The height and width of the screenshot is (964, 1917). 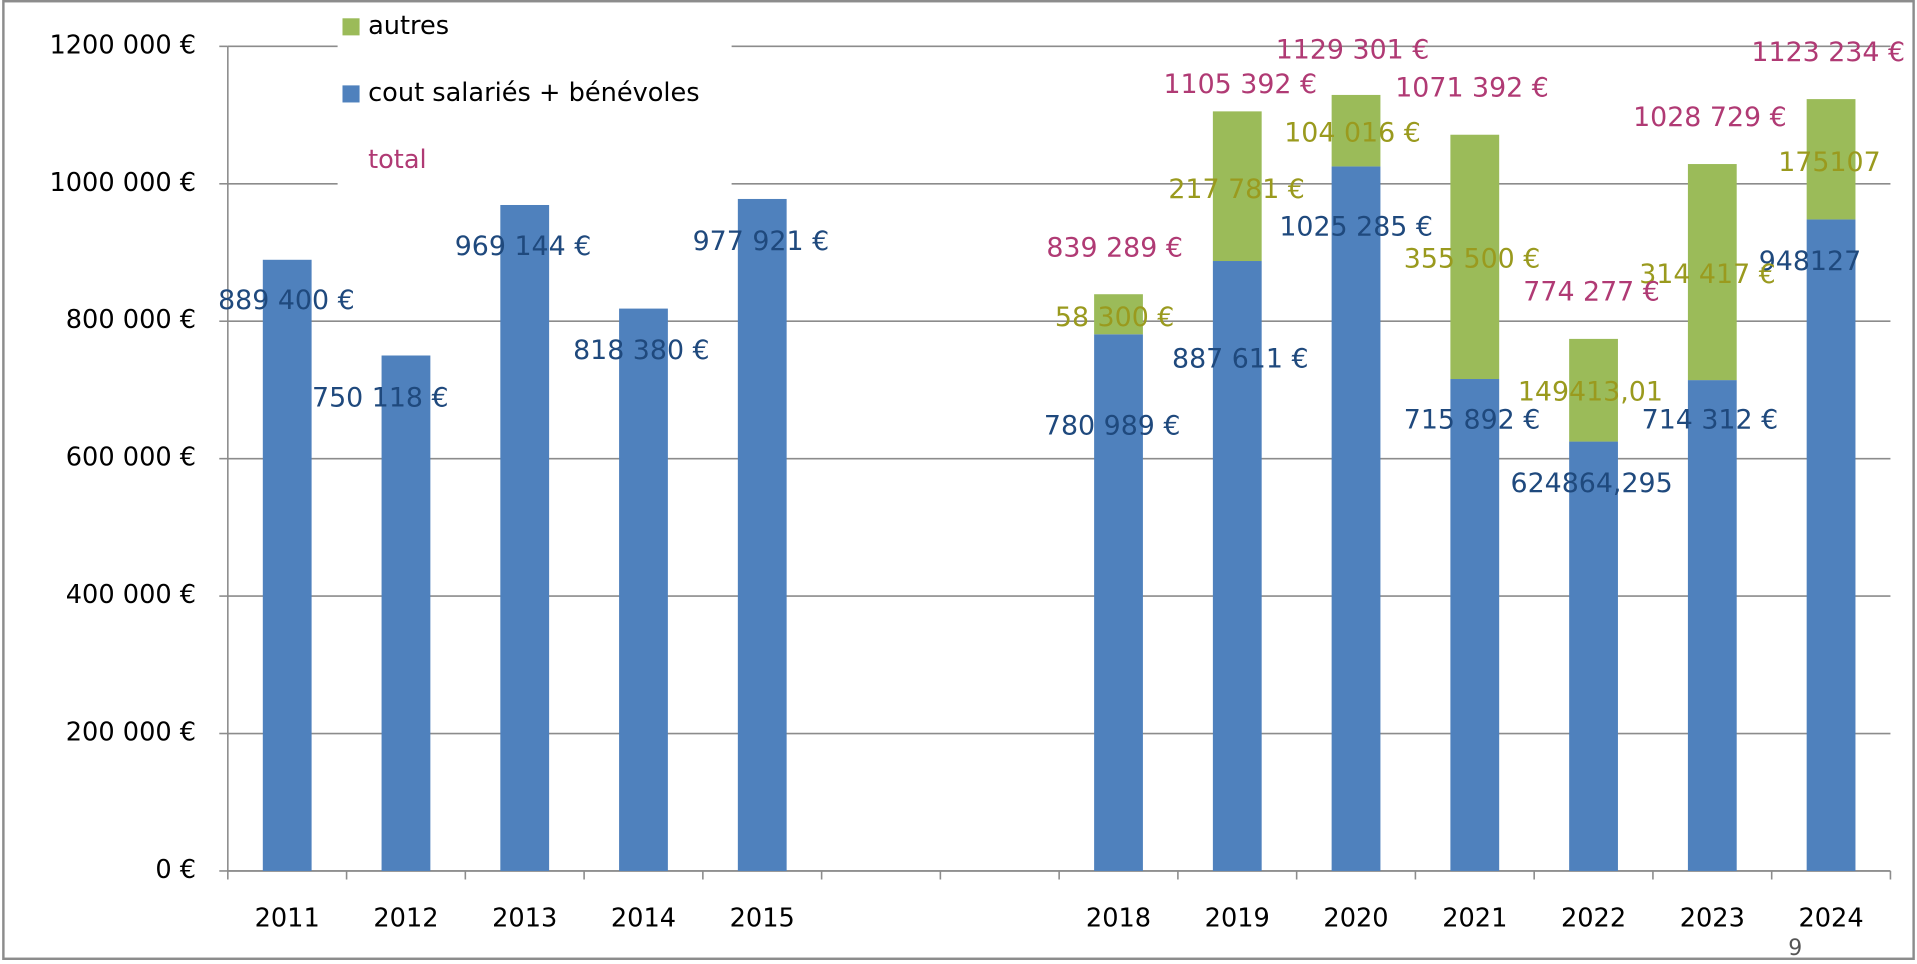 What do you see at coordinates (175, 870) in the screenshot?
I see `y-tick-label: 0 €` at bounding box center [175, 870].